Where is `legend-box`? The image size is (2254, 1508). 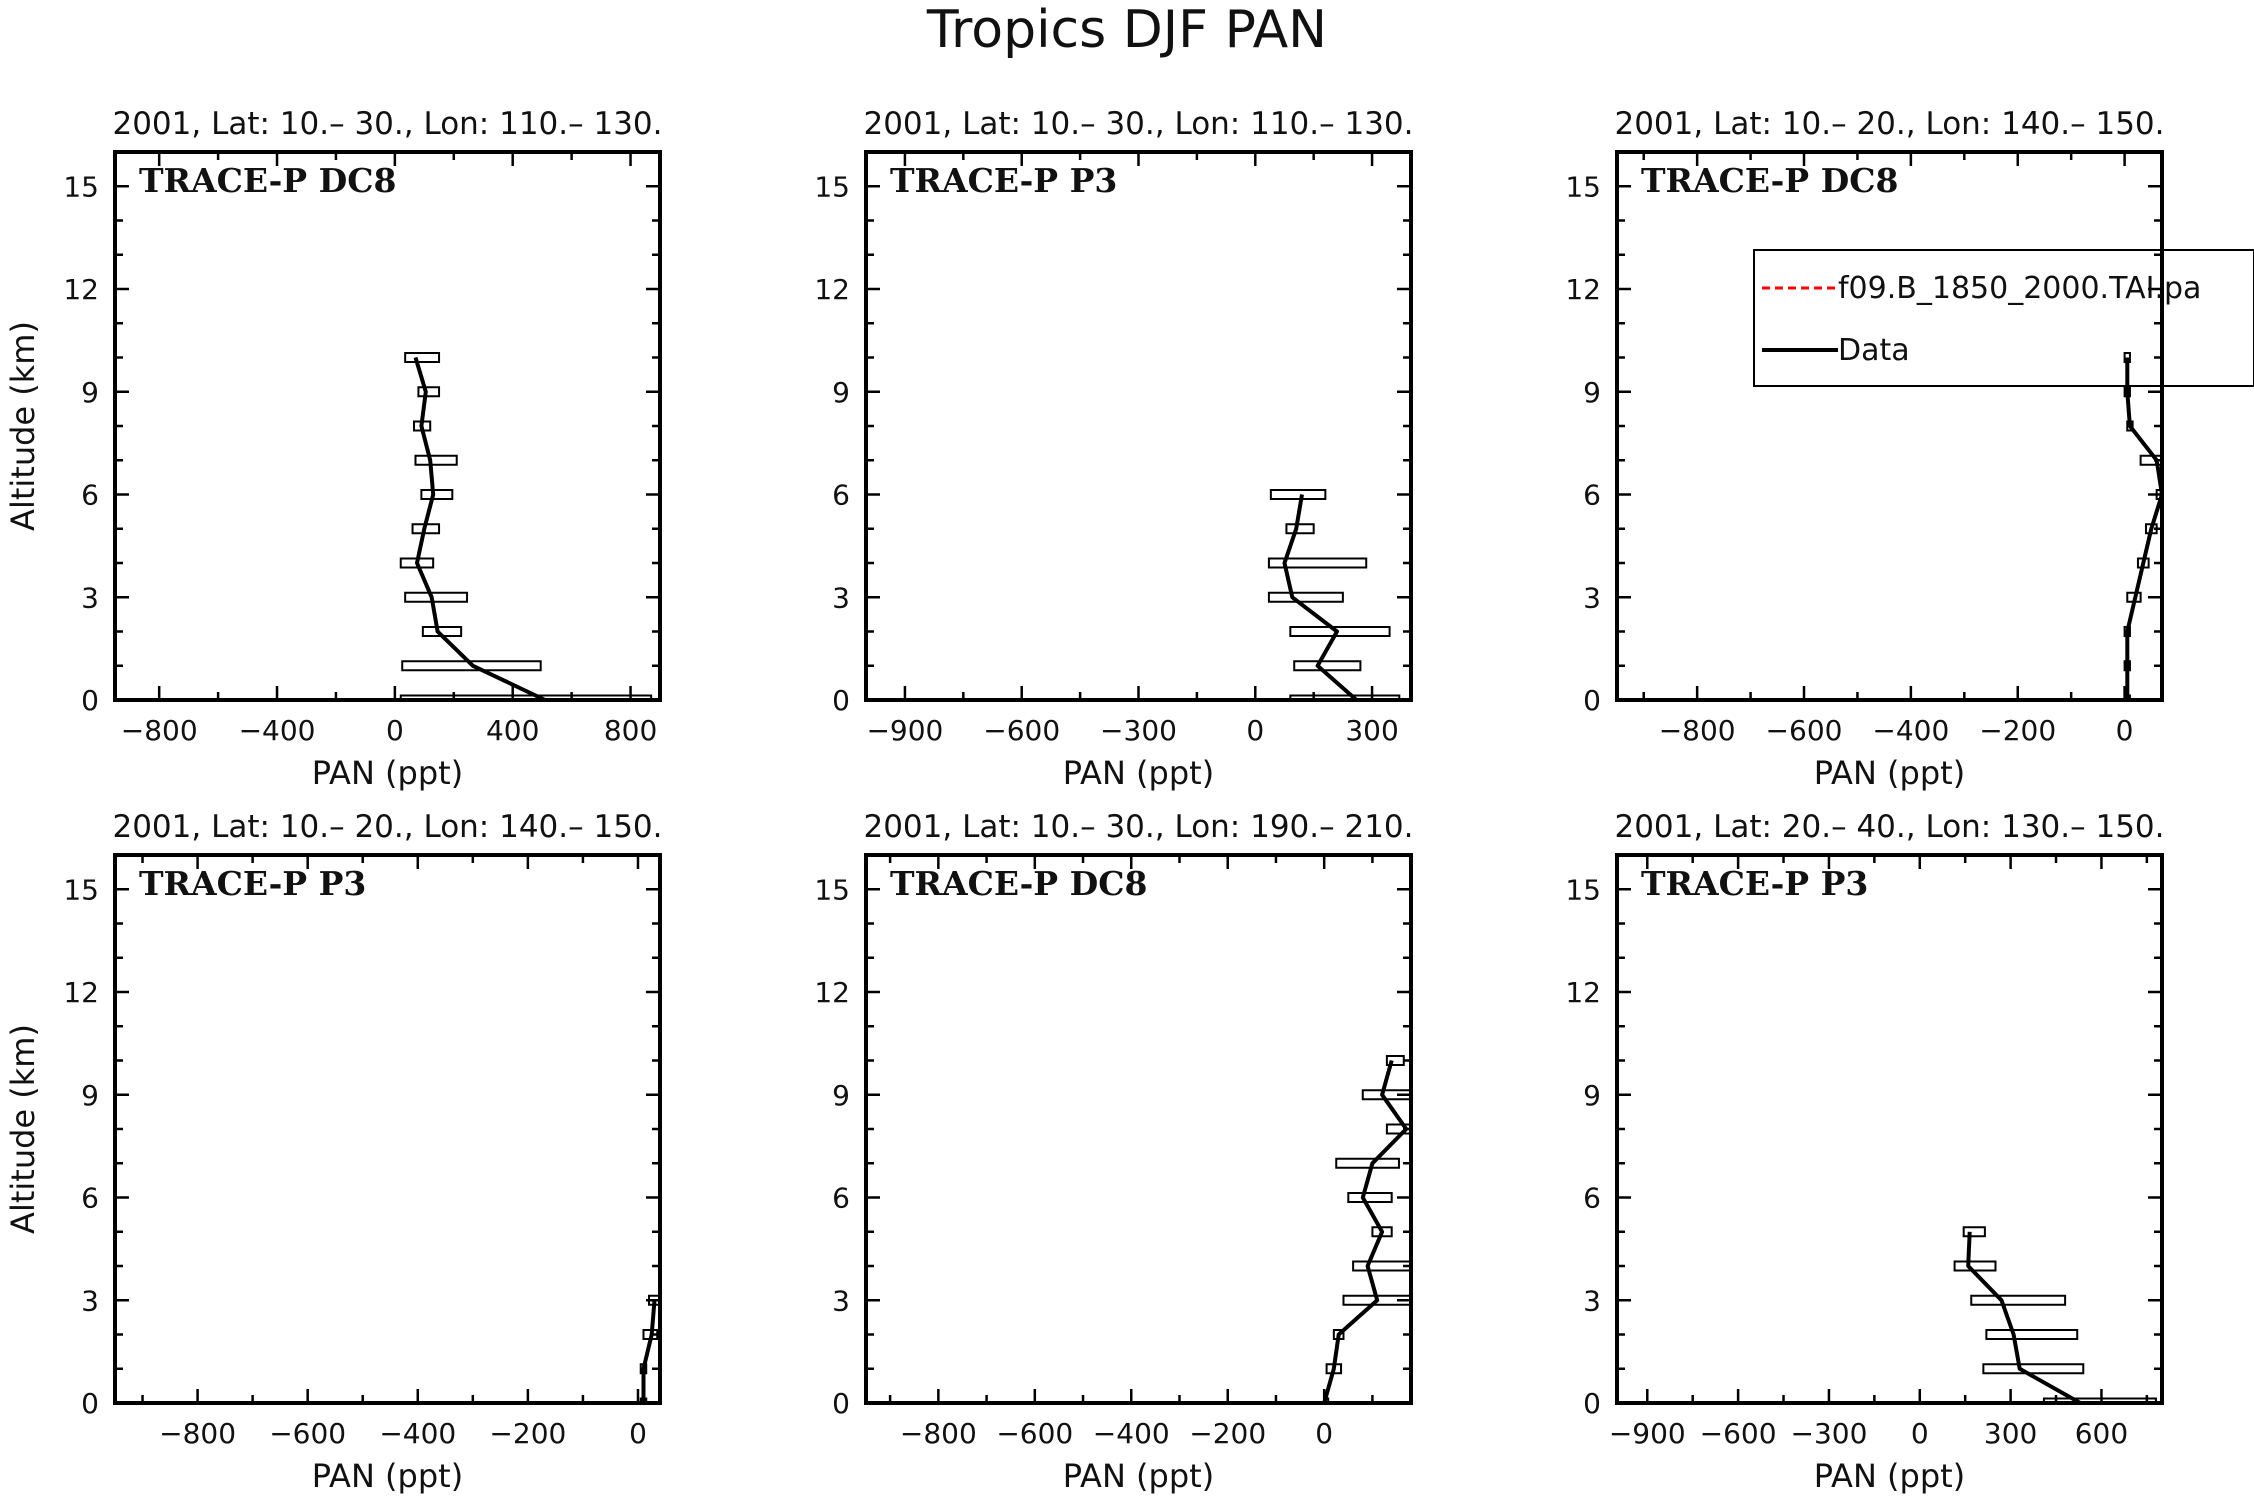
legend-box is located at coordinates (2003, 318).